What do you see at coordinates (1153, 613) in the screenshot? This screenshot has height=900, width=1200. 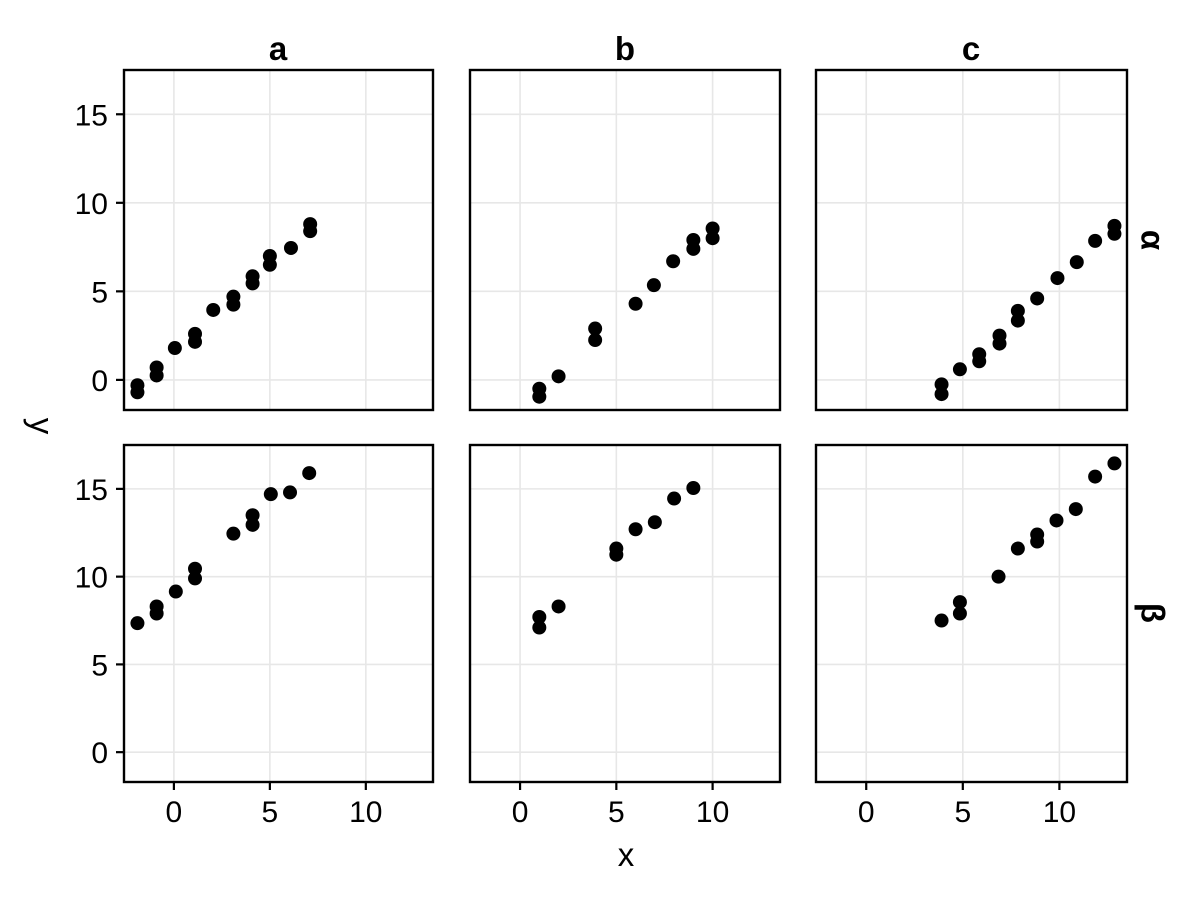 I see `facet-strip-row-beta: β` at bounding box center [1153, 613].